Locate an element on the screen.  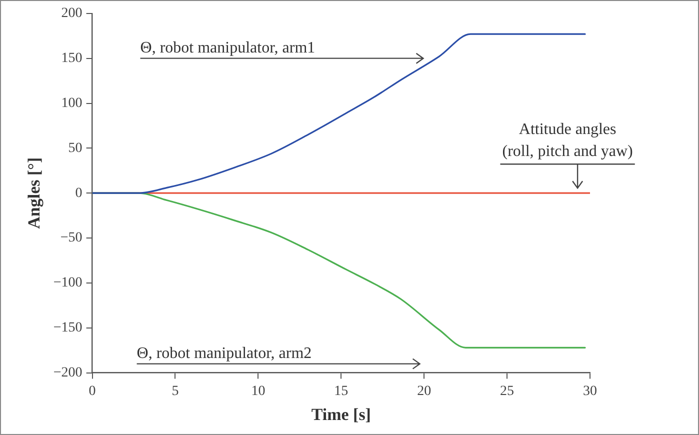
annotation: Attitude angles (roll, pitch and yaw) is located at coordinates (567, 140).